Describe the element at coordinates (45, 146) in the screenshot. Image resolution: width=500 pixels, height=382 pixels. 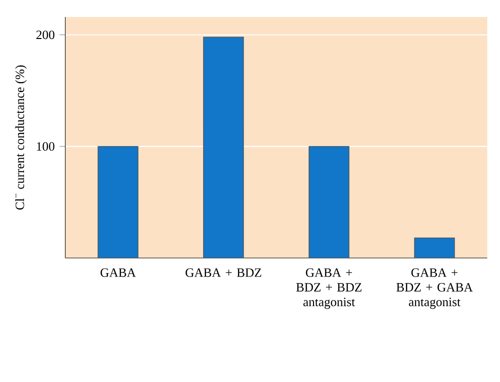
I see `y-tick-label: 100` at that location.